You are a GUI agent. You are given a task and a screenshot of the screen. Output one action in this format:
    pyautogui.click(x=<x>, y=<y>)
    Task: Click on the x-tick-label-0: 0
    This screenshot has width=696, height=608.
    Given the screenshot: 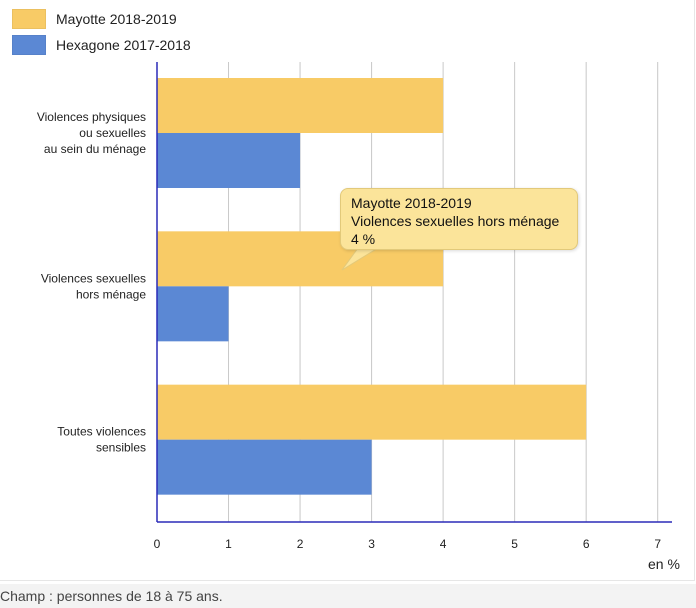 What is the action you would take?
    pyautogui.click(x=157, y=544)
    